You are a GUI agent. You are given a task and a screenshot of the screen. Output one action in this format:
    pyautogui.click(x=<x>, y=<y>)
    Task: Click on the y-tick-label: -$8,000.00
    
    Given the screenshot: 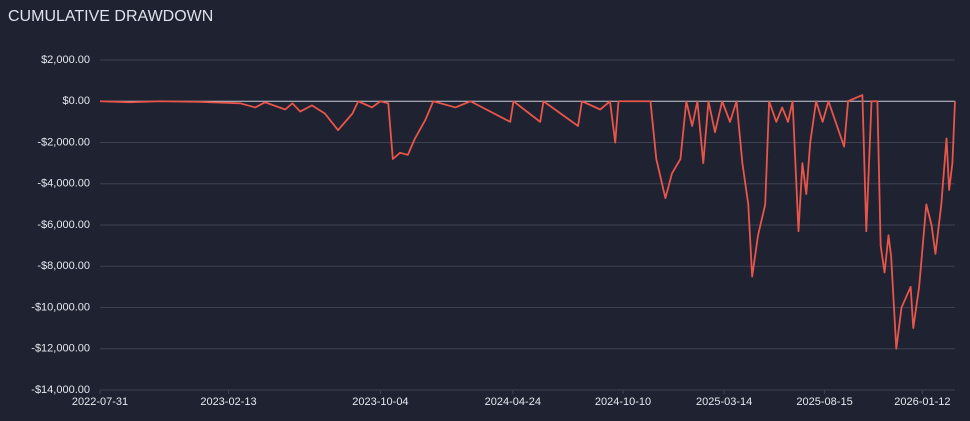 What is the action you would take?
    pyautogui.click(x=63, y=266)
    